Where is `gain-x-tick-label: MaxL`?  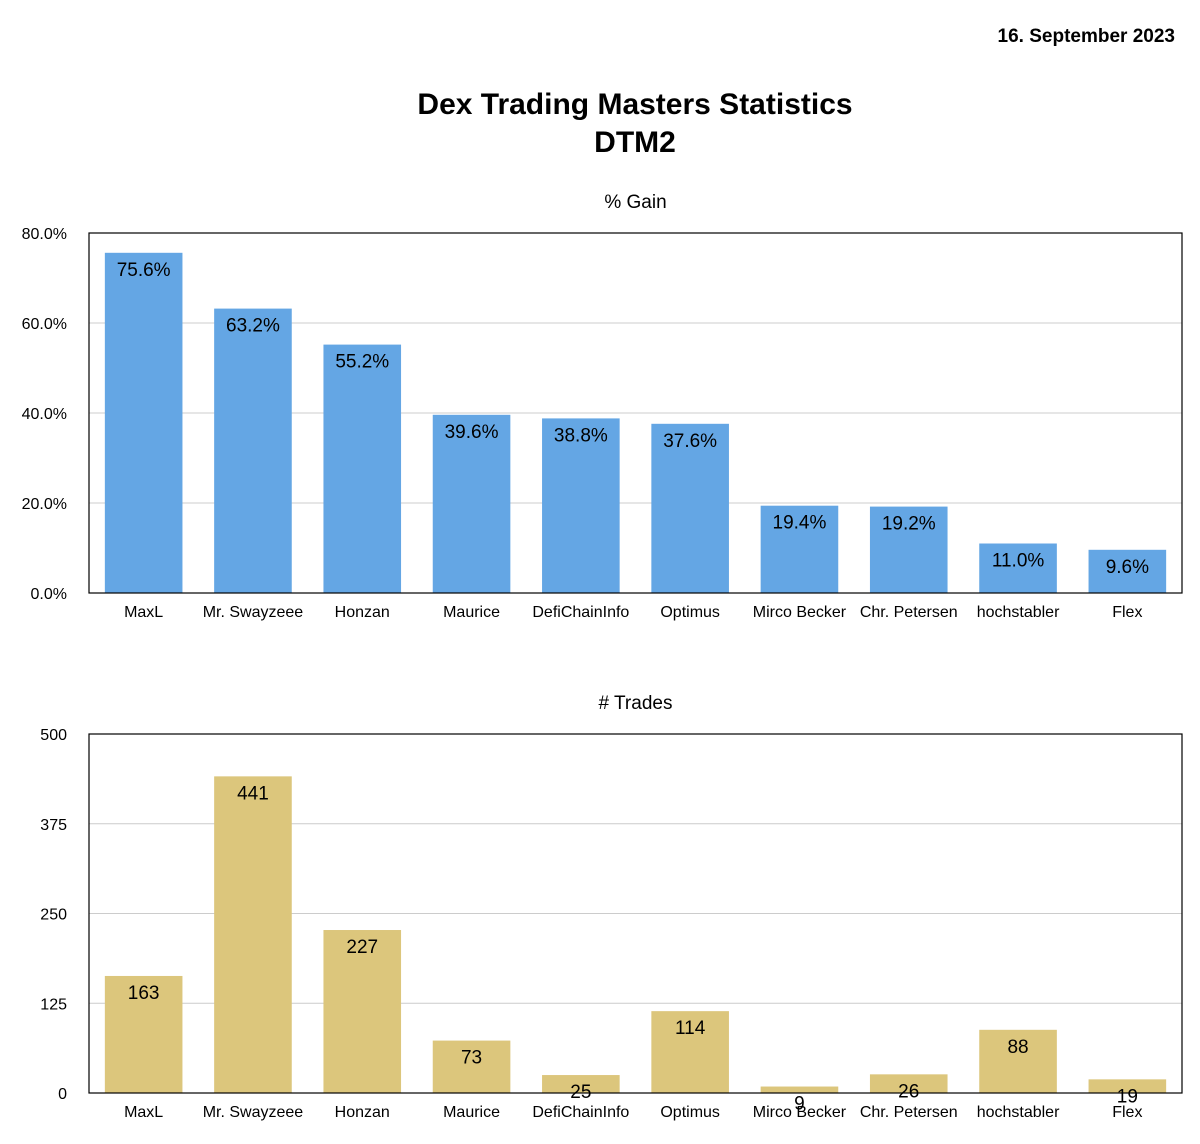
gain-x-tick-label: MaxL is located at coordinates (143, 612).